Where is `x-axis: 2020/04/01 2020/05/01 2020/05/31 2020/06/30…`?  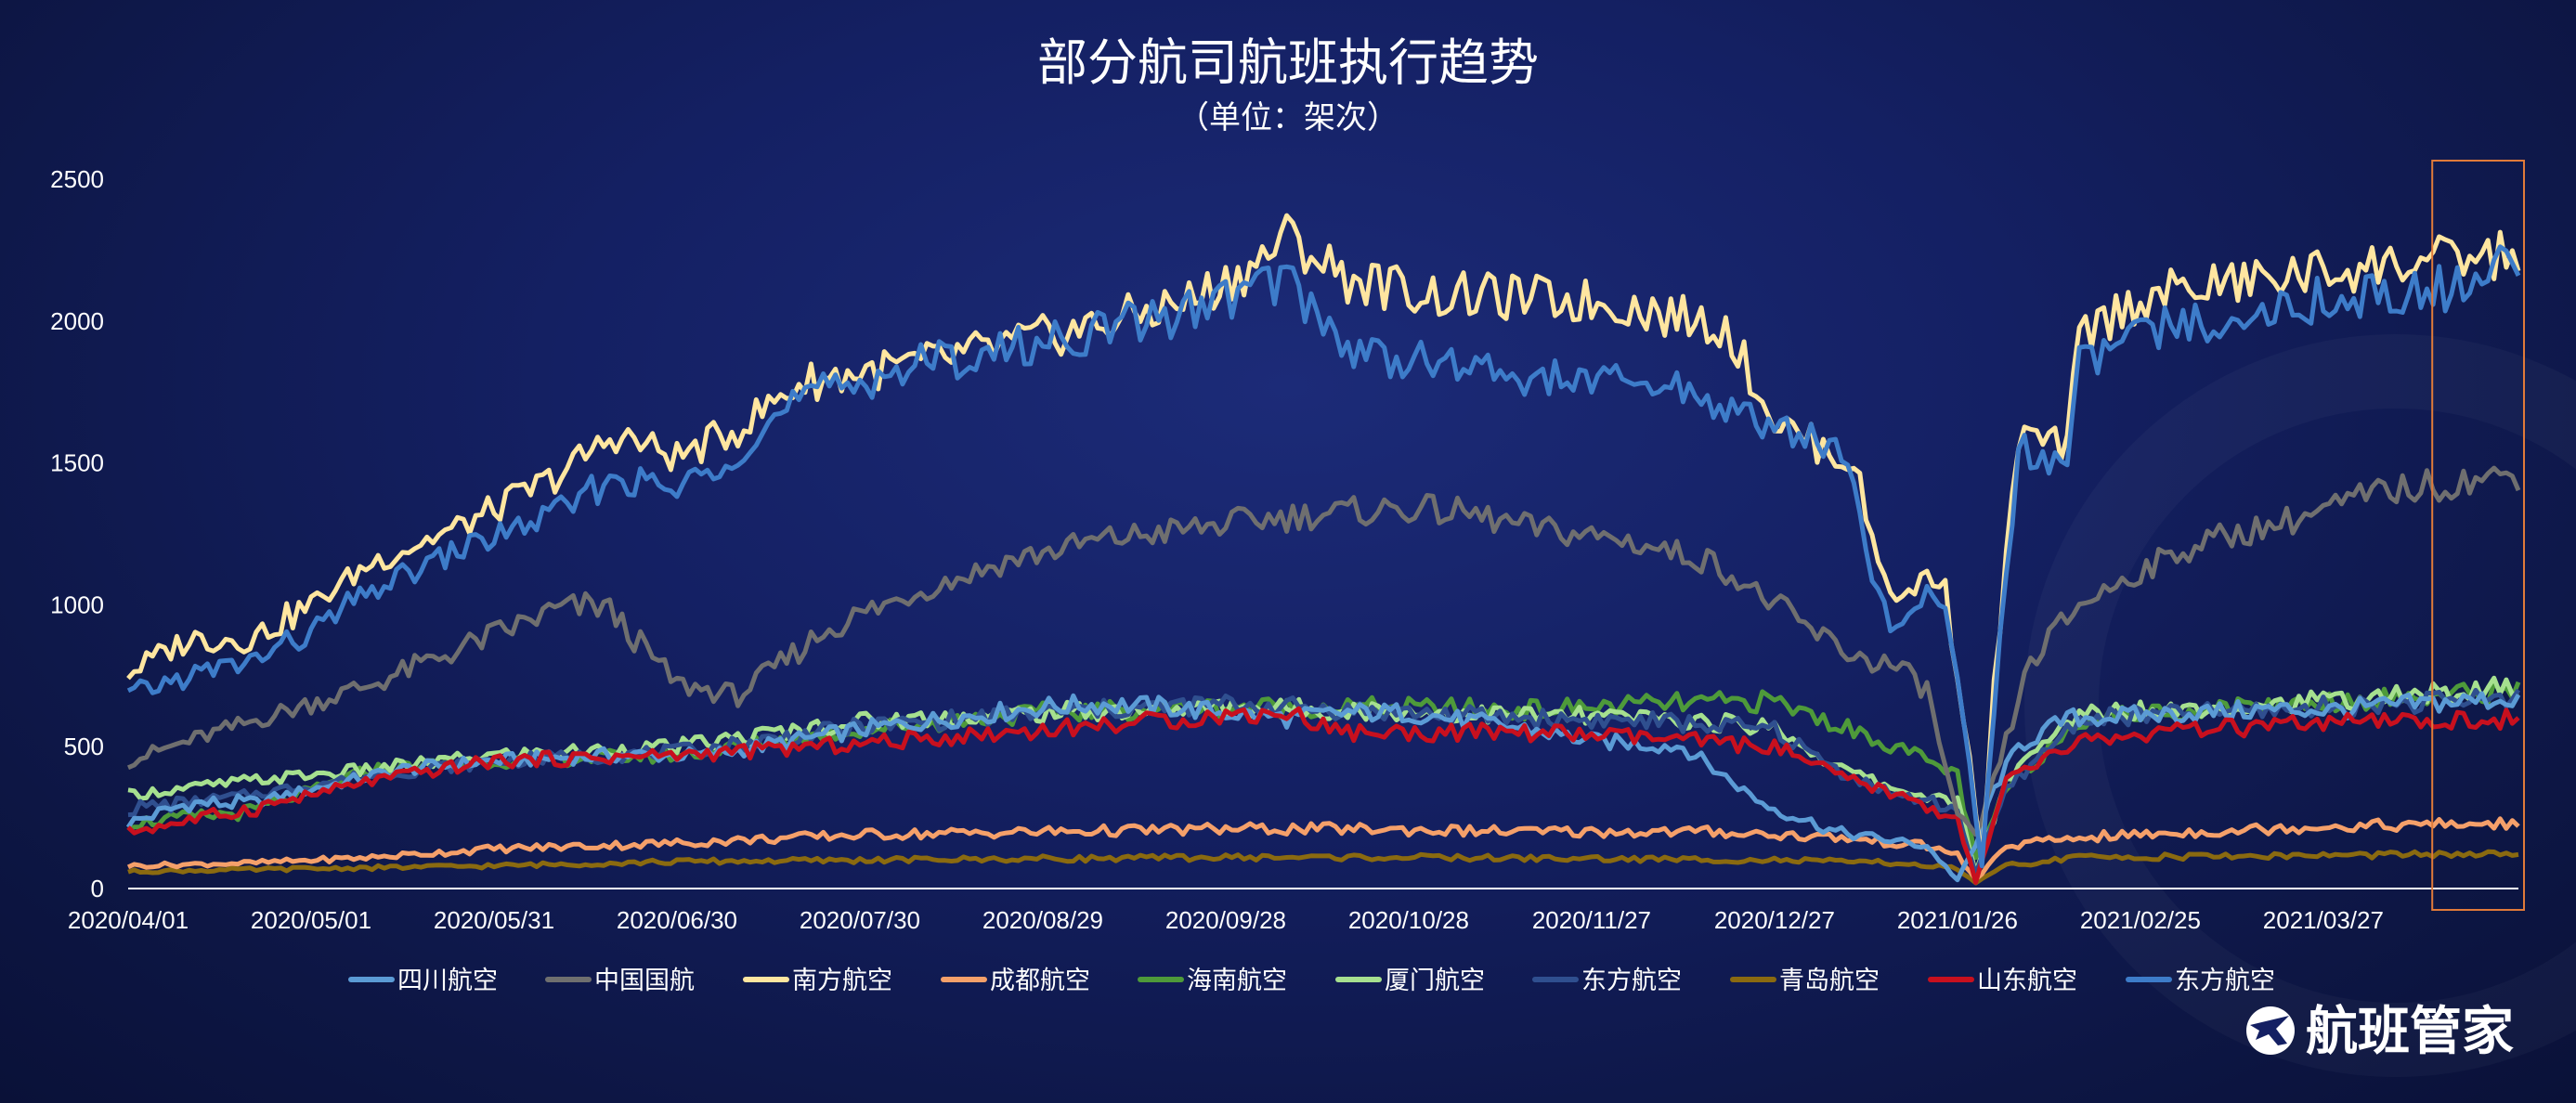
x-axis: 2020/04/01 2020/05/01 2020/05/31 2020/06/30… is located at coordinates (1226, 920).